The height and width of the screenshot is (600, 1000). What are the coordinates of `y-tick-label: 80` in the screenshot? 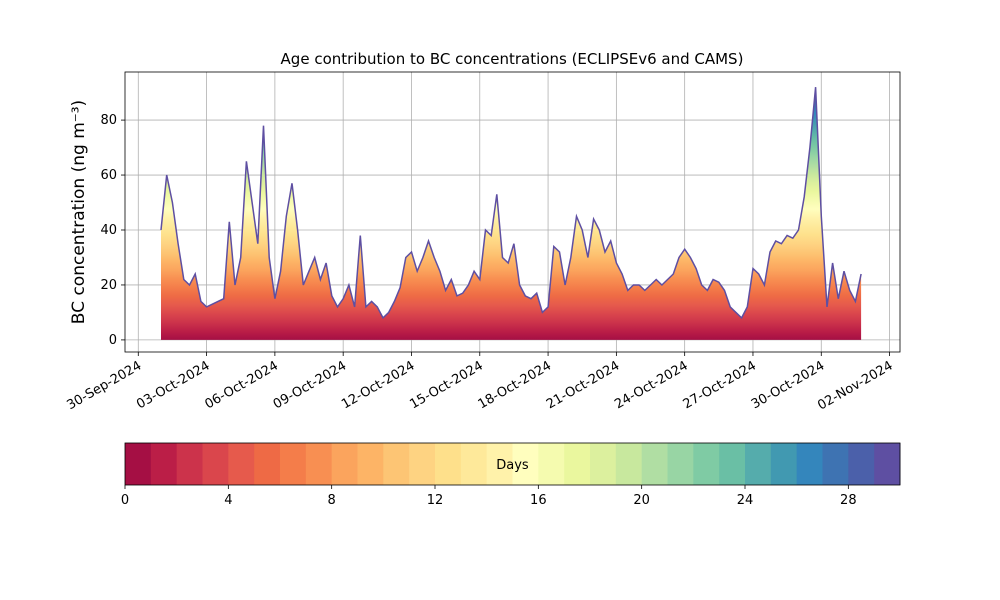 It's located at (108, 120).